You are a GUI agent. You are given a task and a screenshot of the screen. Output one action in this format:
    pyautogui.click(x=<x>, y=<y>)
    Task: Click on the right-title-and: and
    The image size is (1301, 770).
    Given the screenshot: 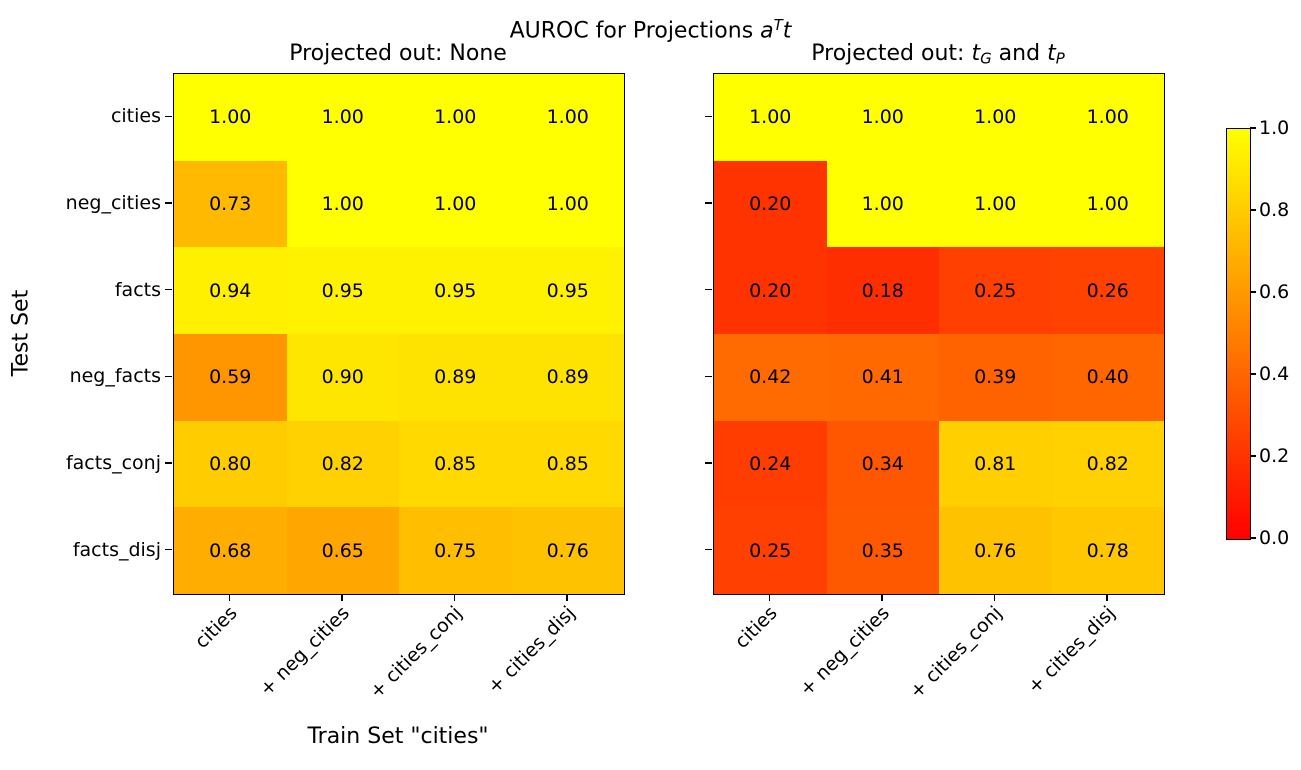 What is the action you would take?
    pyautogui.click(x=1019, y=53)
    